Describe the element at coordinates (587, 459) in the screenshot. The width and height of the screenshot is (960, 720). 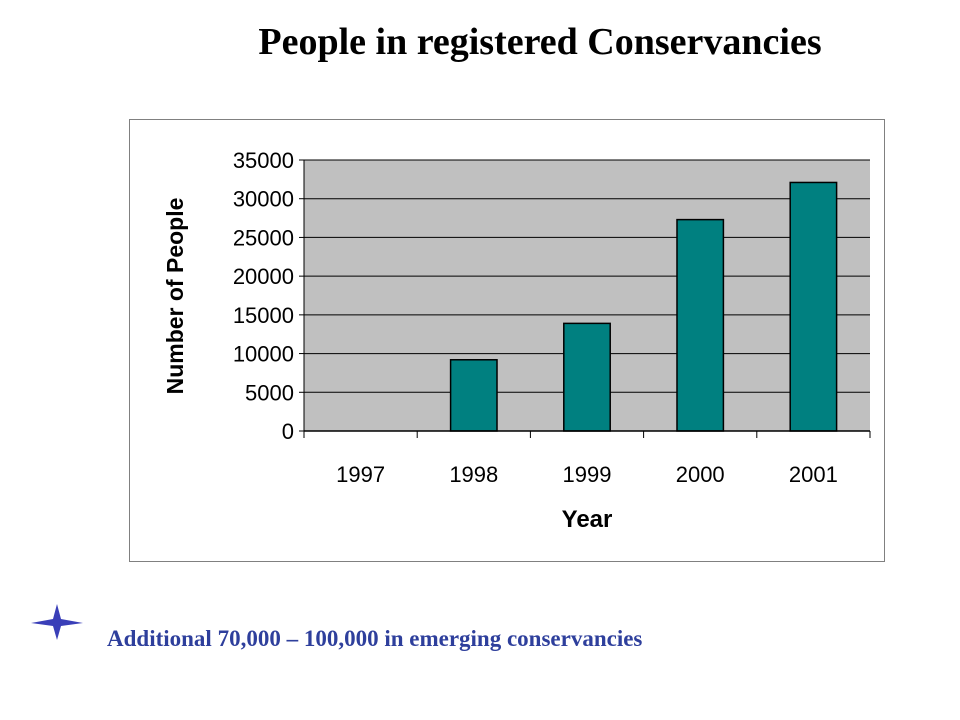
I see `x-tick-labels: 1997 1998 1999 2000 2001` at that location.